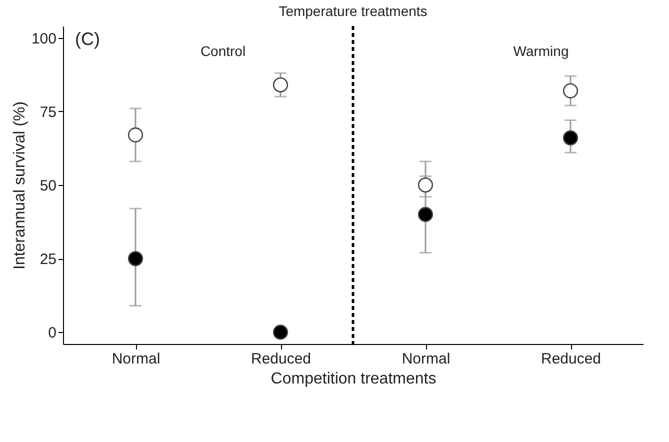 The width and height of the screenshot is (669, 442). What do you see at coordinates (19, 185) in the screenshot?
I see `y-axis-title: Interannual survival (%)` at bounding box center [19, 185].